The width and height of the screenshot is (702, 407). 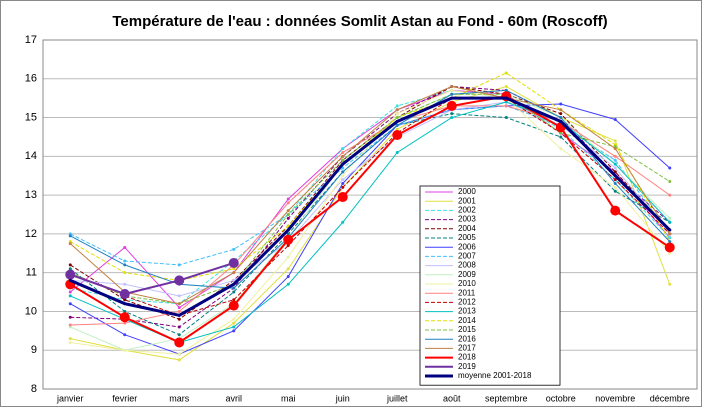 What do you see at coordinates (342, 398) in the screenshot?
I see `x-tick-label: juin` at bounding box center [342, 398].